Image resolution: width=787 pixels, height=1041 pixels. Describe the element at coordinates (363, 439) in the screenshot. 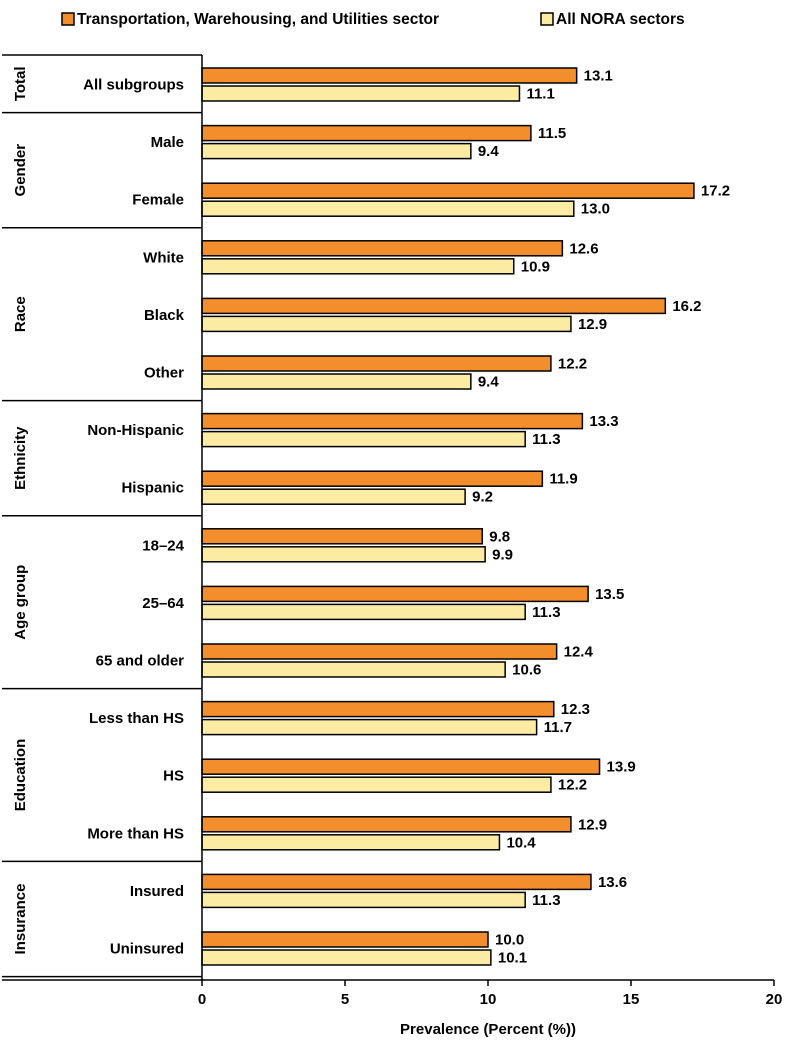

I see `bar-nora-non-hispanic` at that location.